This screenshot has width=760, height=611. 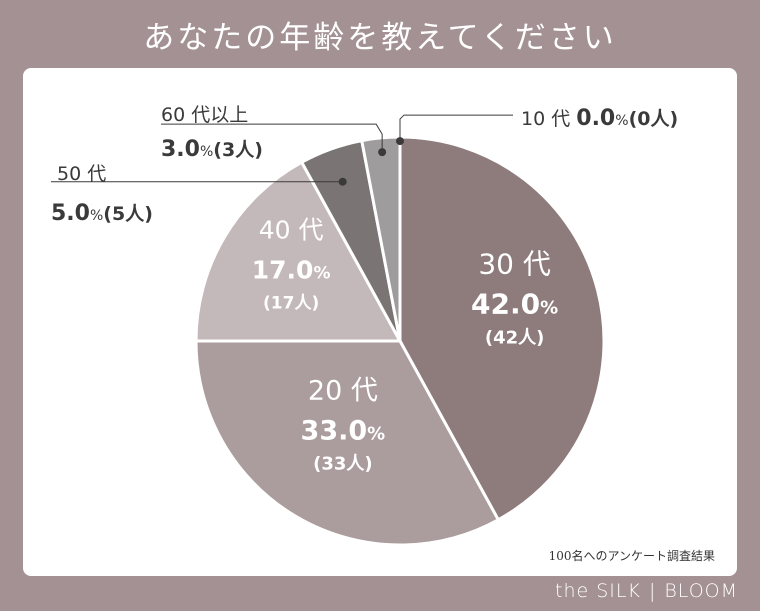 I want to click on slice-label: 30 代, so click(x=514, y=264).